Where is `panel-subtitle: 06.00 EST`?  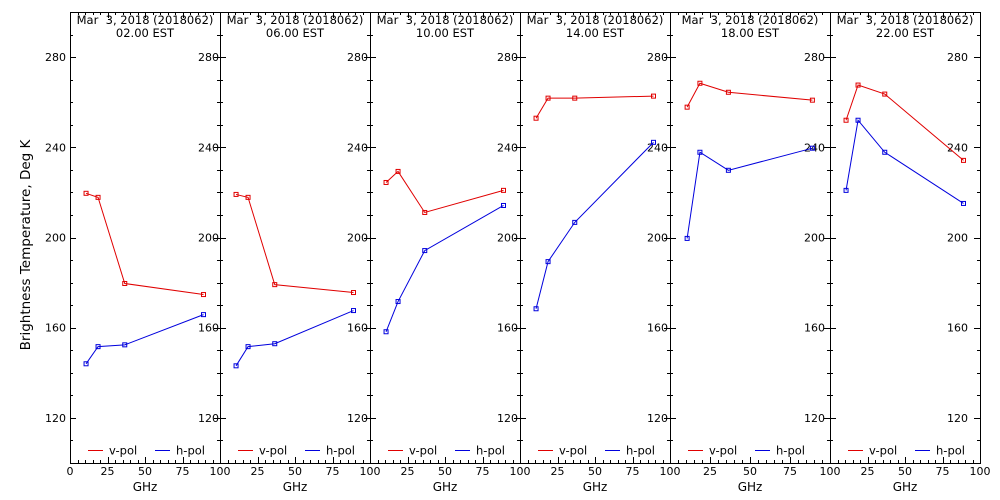 panel-subtitle: 06.00 EST is located at coordinates (295, 33).